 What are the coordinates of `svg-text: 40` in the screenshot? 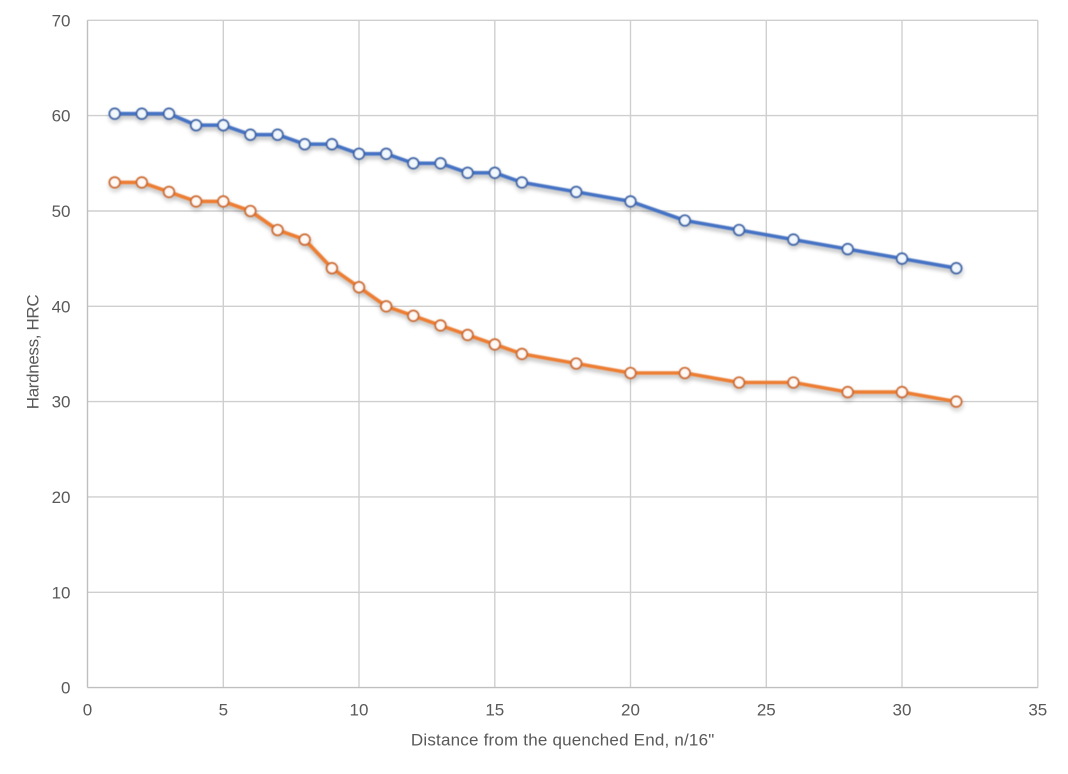 It's located at (61, 306).